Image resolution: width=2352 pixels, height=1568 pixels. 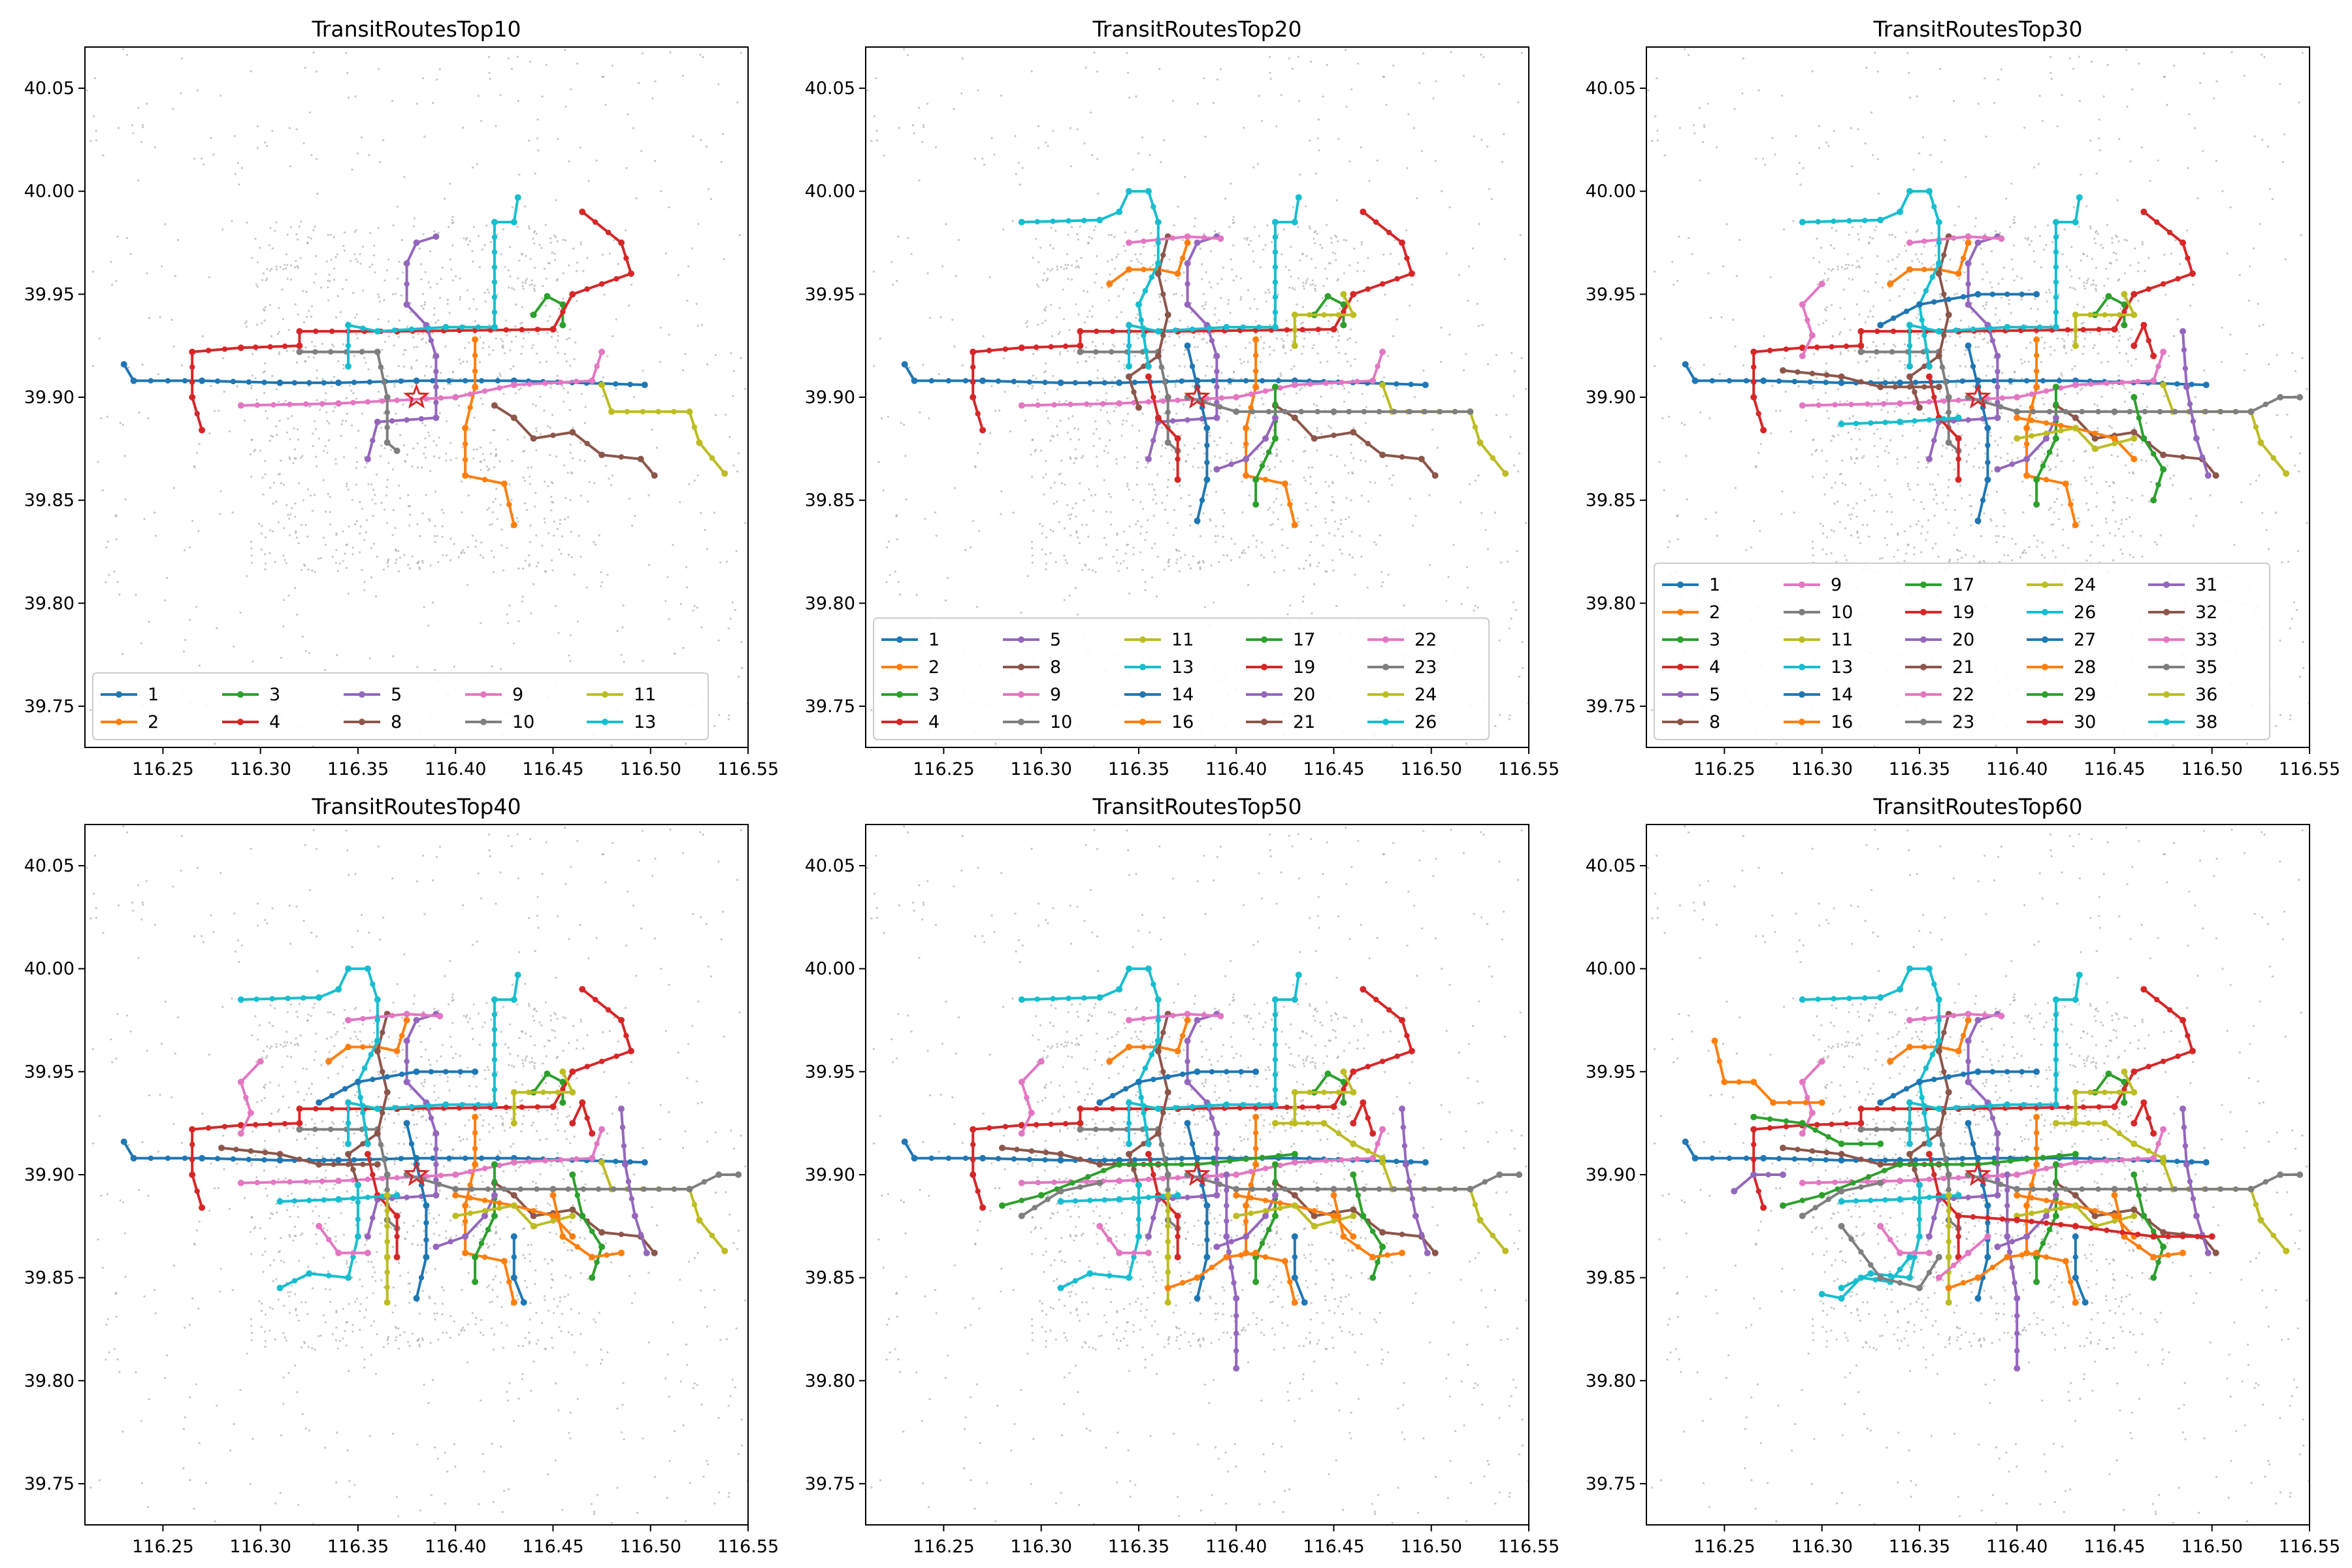 What do you see at coordinates (523, 722) in the screenshot?
I see `legend-label: 10` at bounding box center [523, 722].